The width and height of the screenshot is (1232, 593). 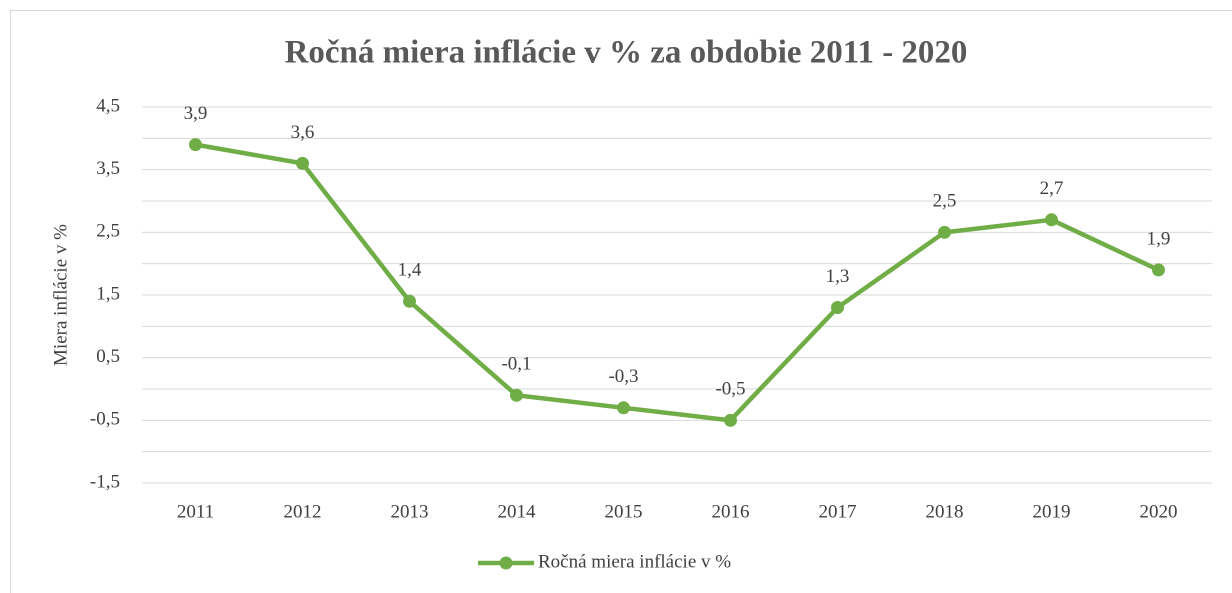 What do you see at coordinates (1159, 238) in the screenshot?
I see `data-label: 1,9` at bounding box center [1159, 238].